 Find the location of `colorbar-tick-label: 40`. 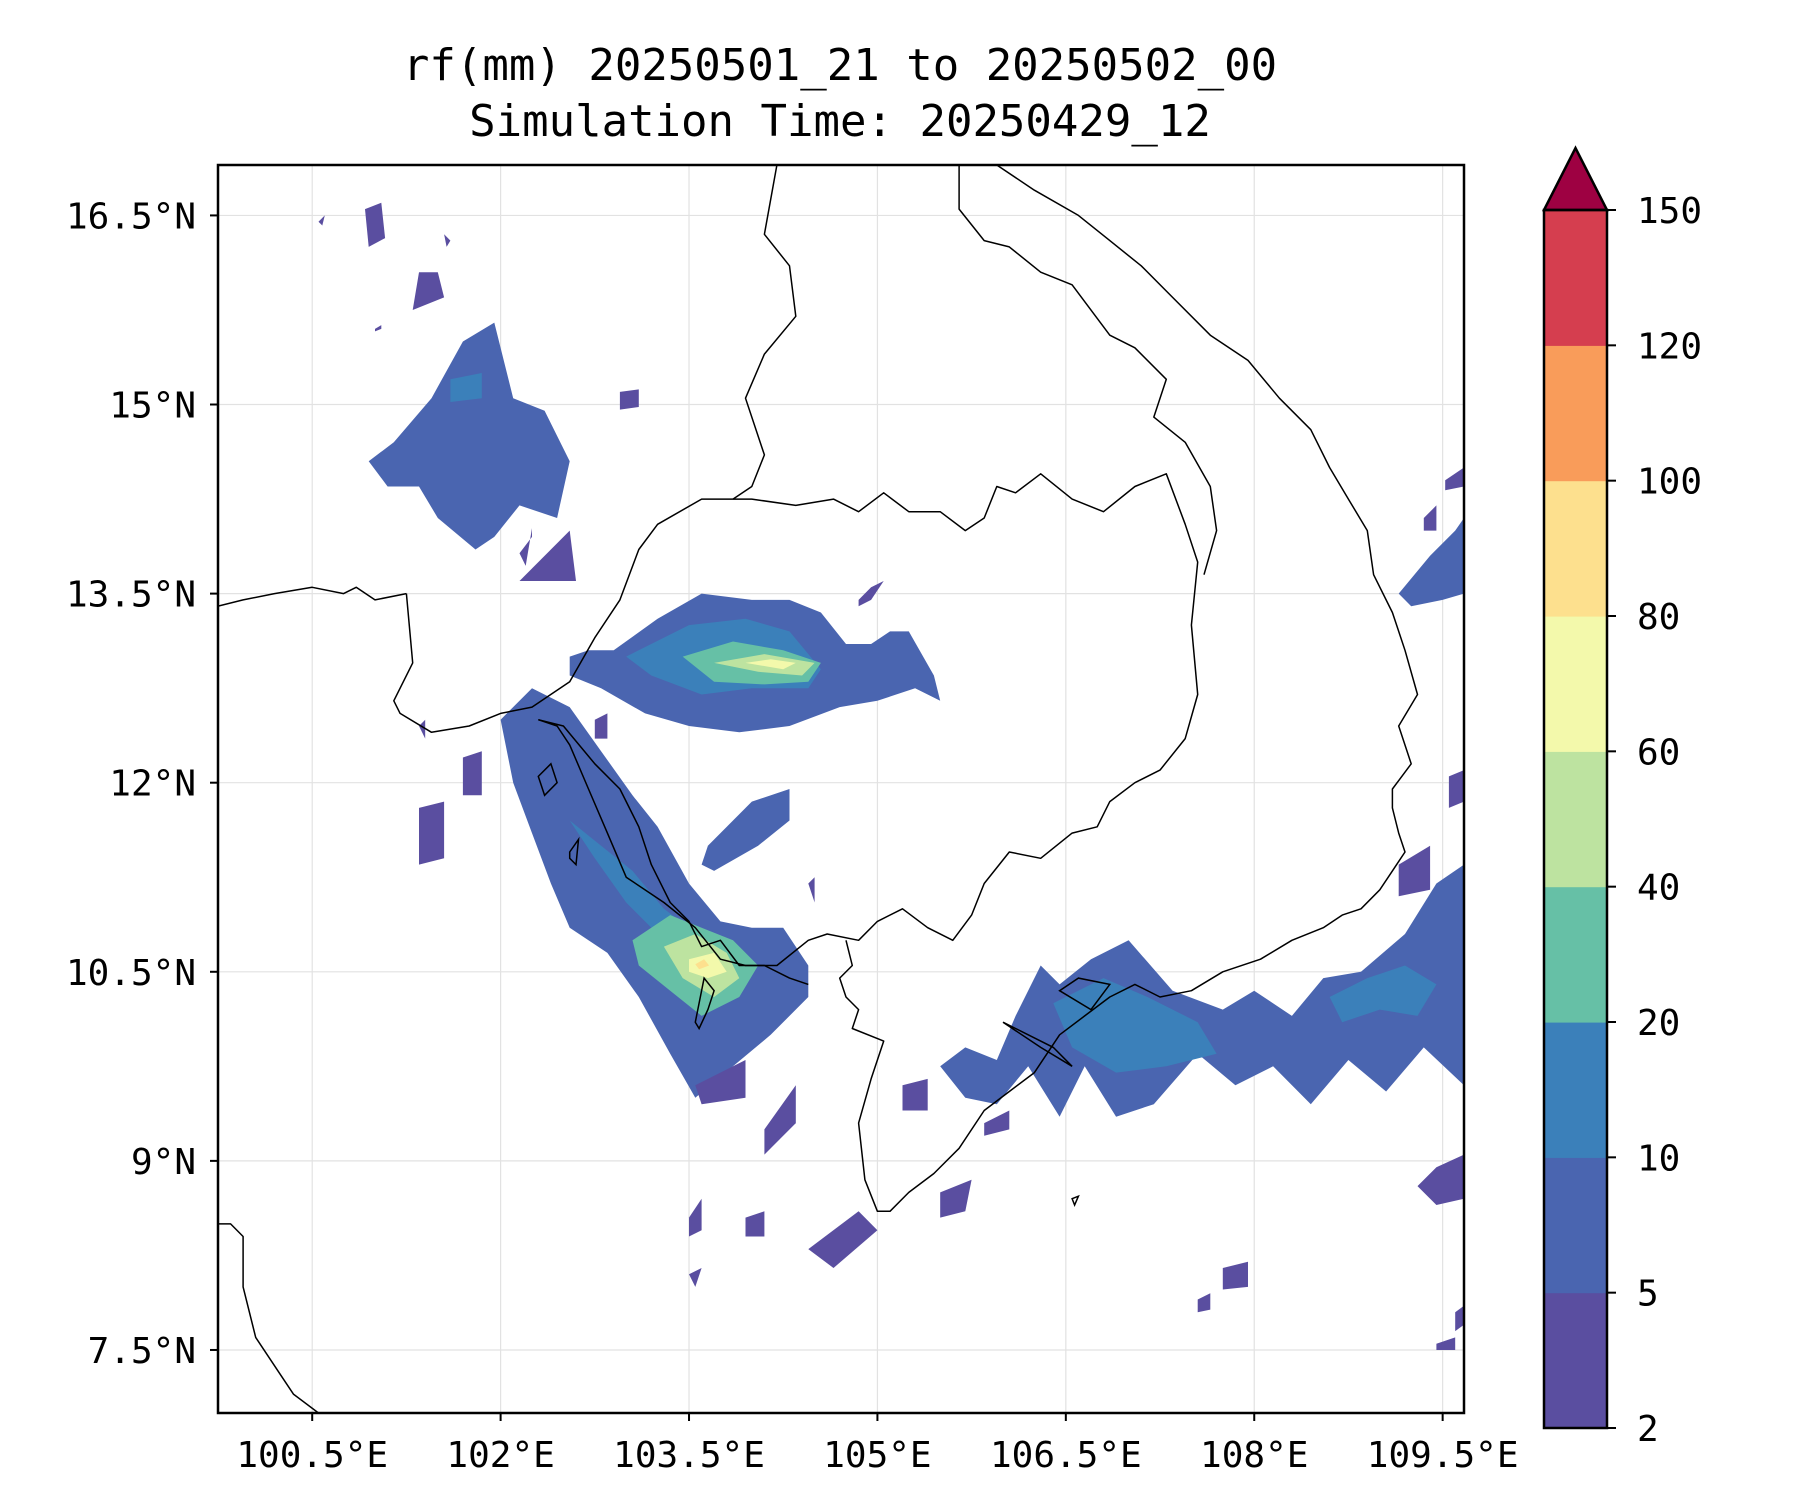

colorbar-tick-label: 40 is located at coordinates (1658, 888).